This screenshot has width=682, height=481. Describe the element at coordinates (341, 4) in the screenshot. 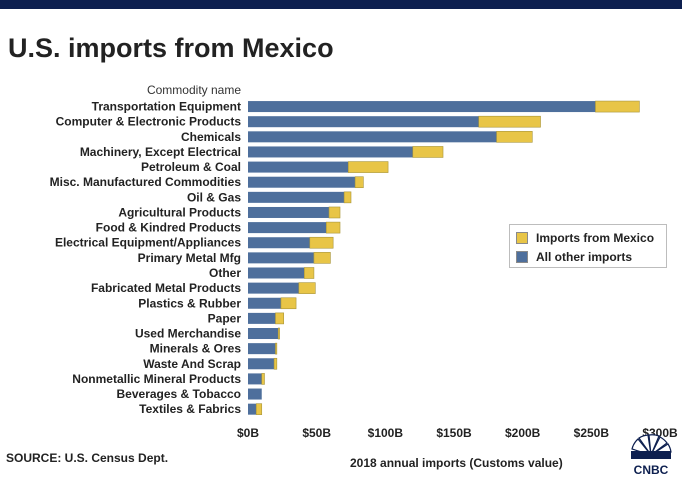

I see `top-bar` at that location.